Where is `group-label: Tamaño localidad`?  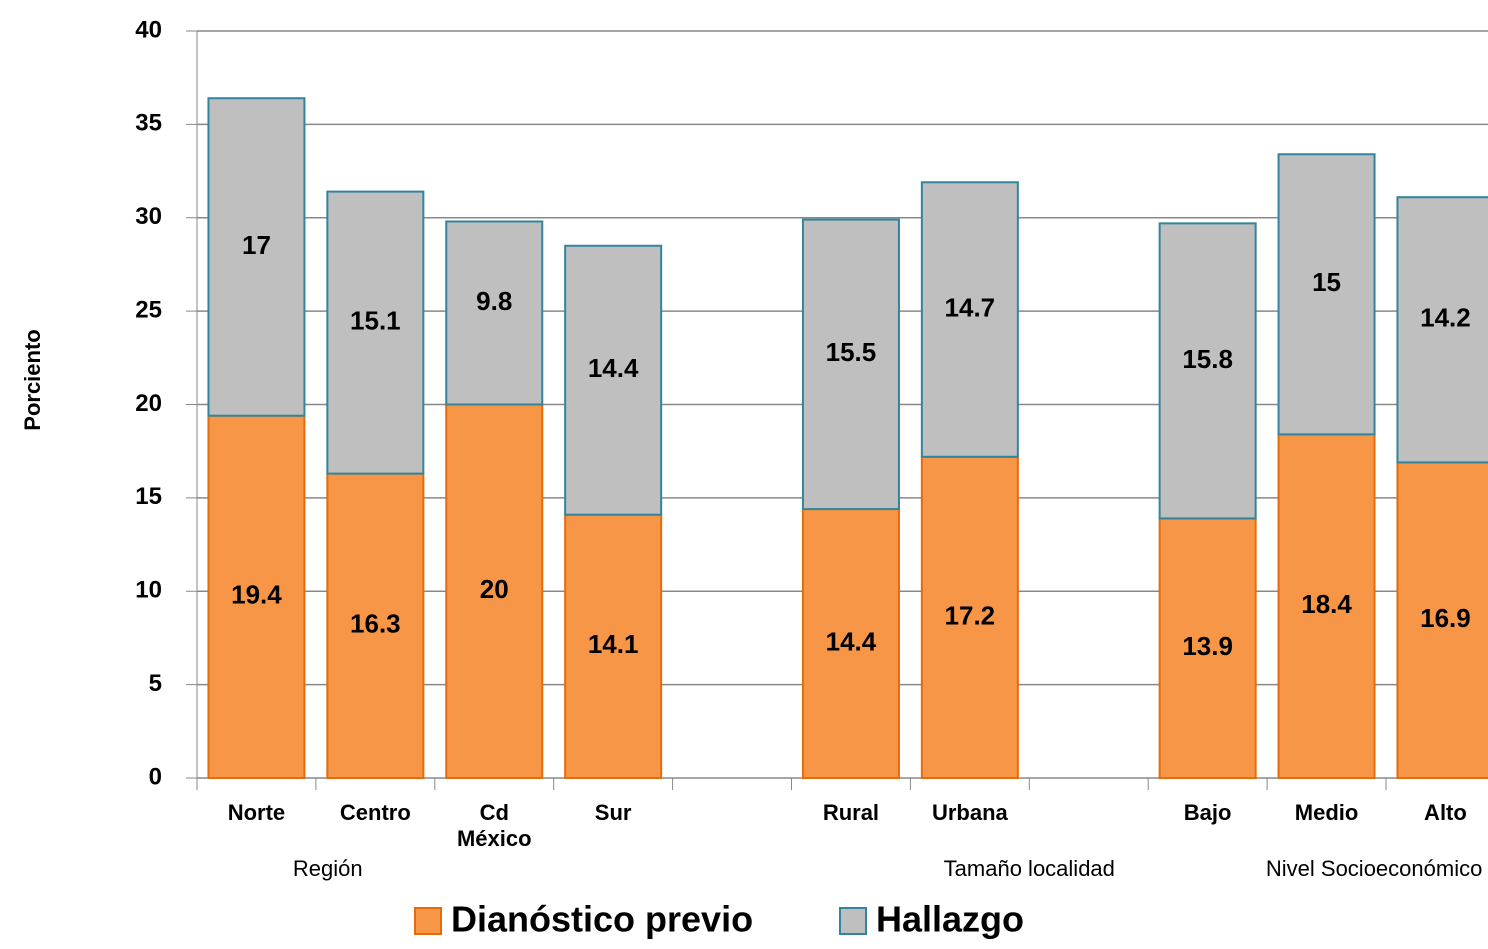 group-label: Tamaño localidad is located at coordinates (1029, 868).